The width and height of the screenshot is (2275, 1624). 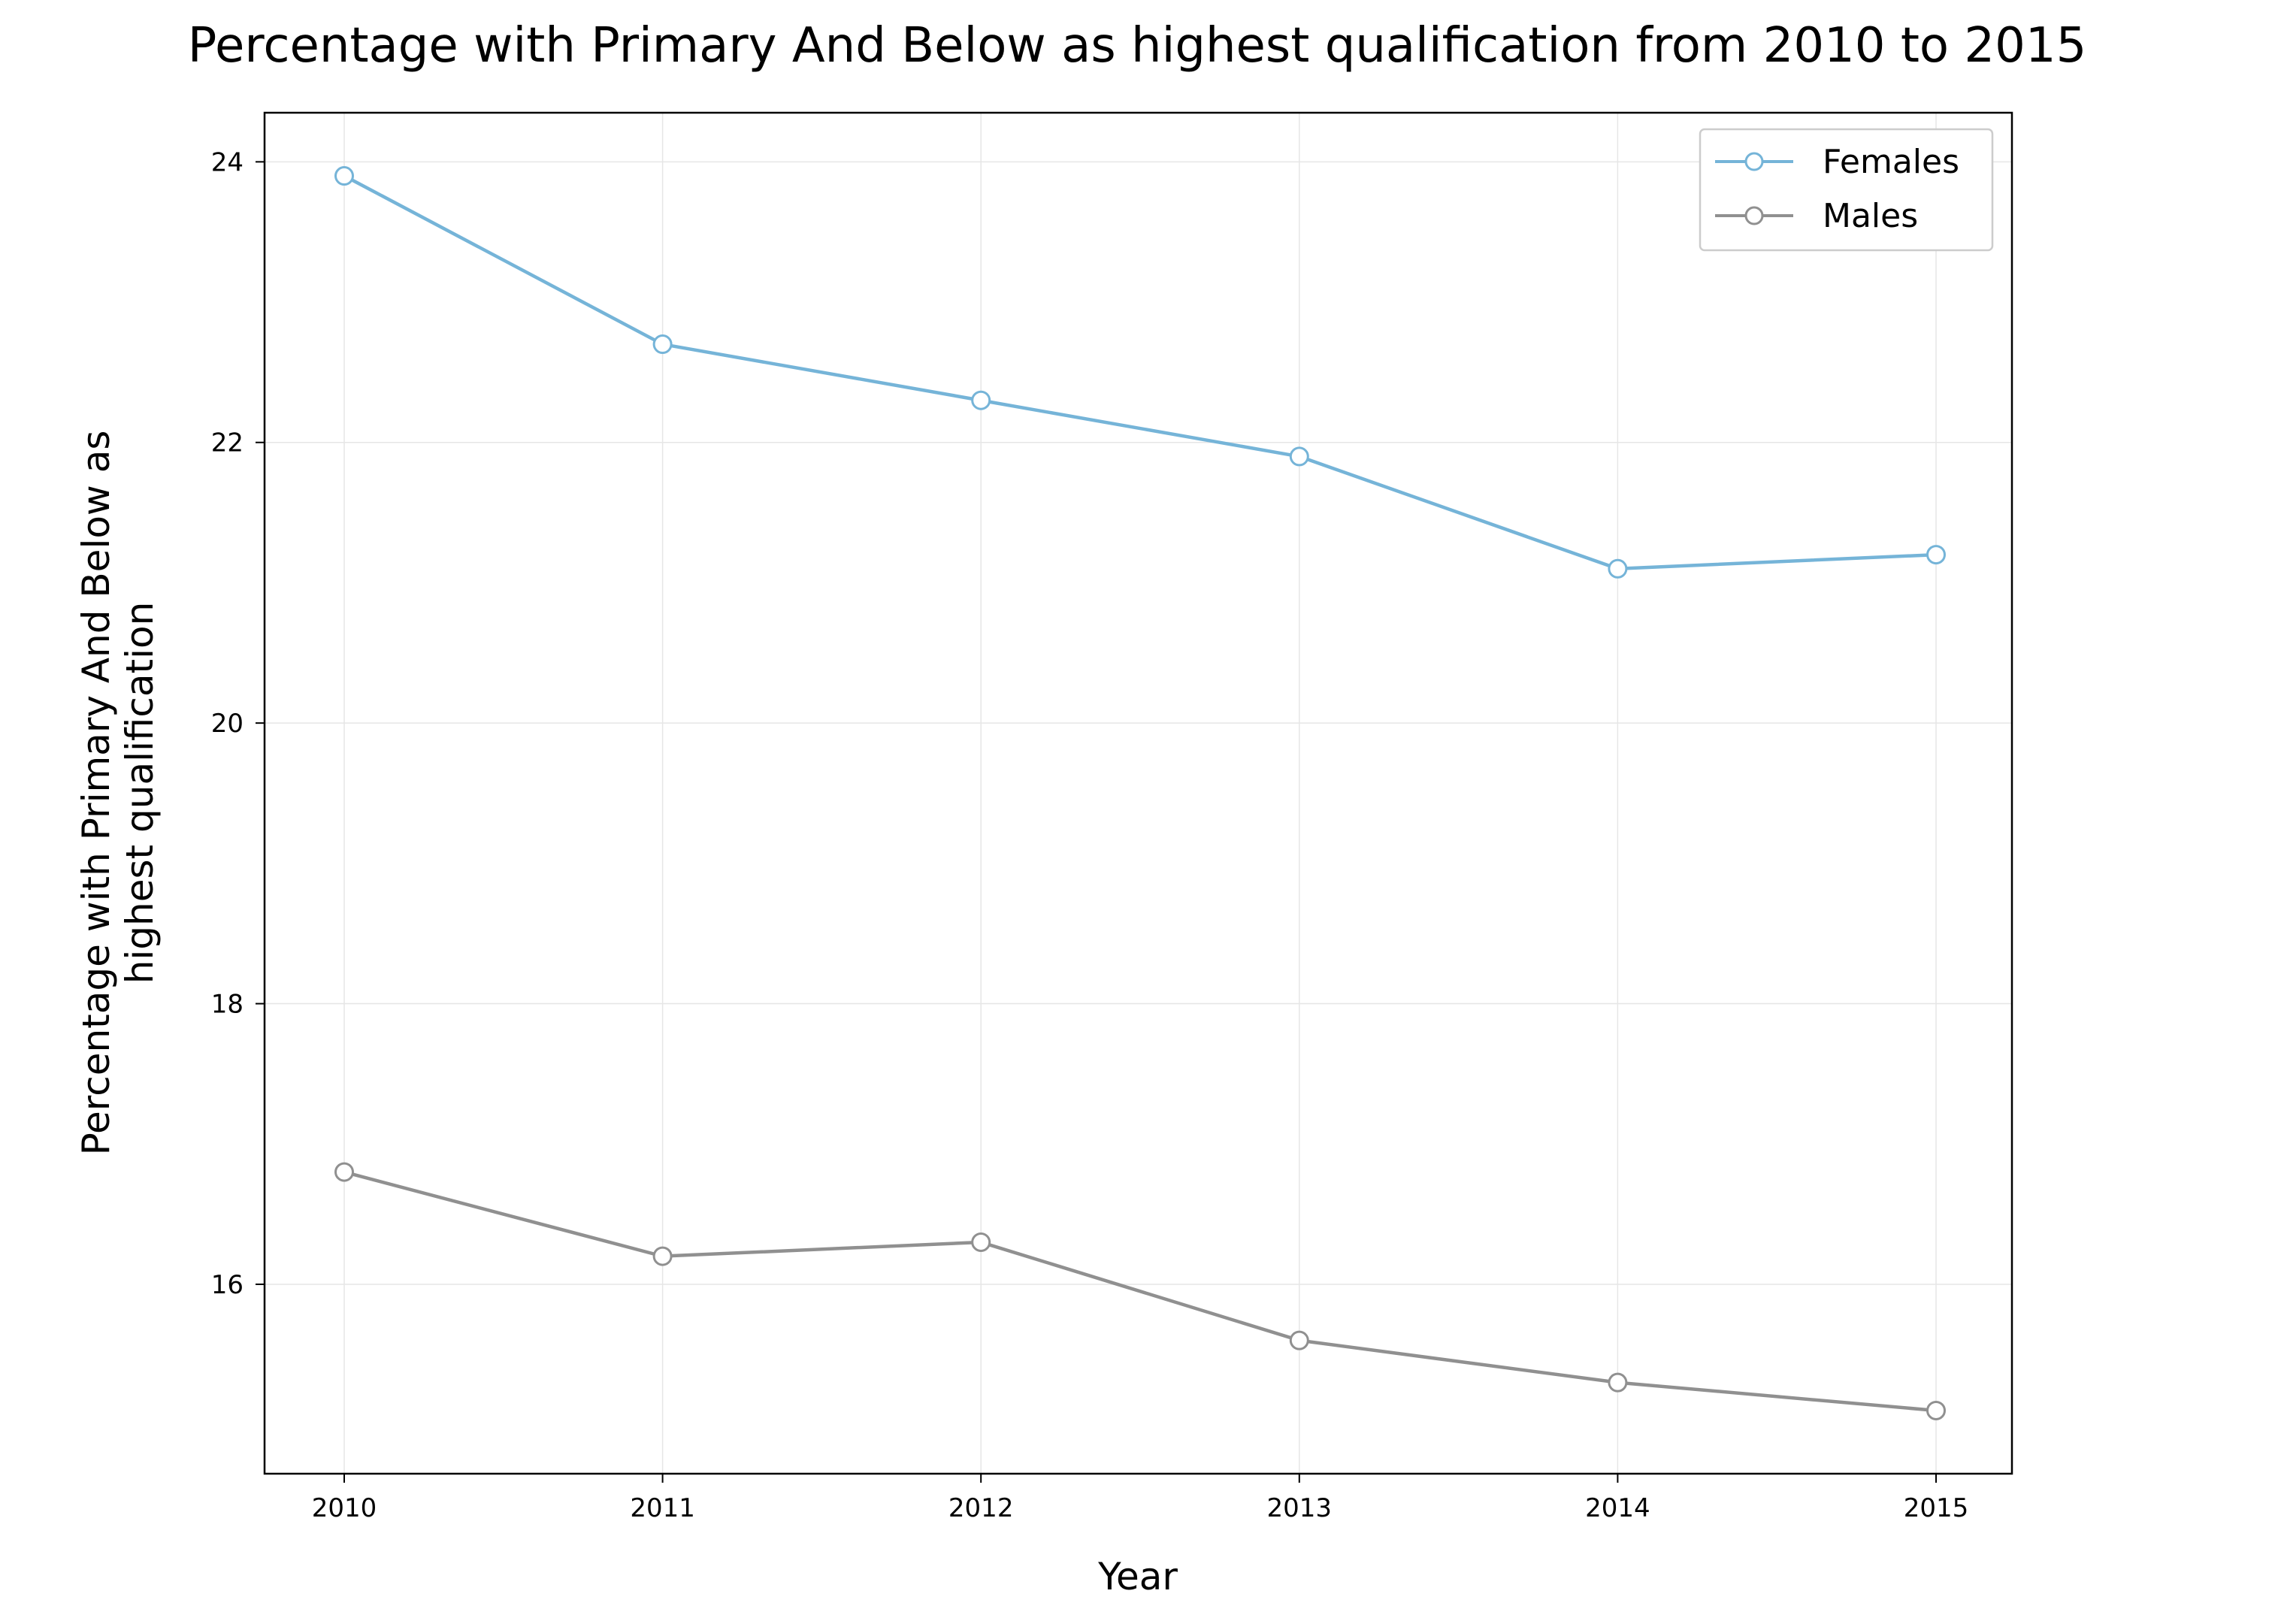 I want to click on y-axis-label-line-2: highest qualification, so click(x=140, y=793).